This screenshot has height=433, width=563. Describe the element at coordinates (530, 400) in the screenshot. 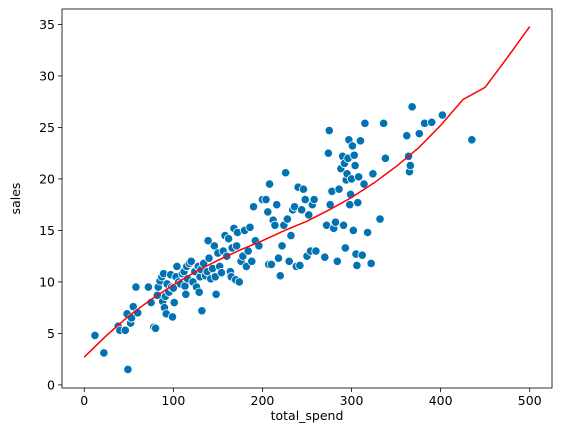

I see `x-tick-label: 500` at that location.